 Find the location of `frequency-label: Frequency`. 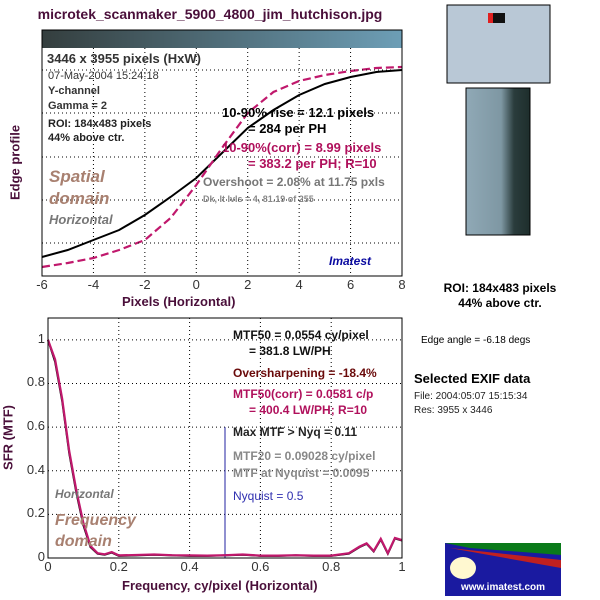

frequency-label: Frequency is located at coordinates (95, 520).